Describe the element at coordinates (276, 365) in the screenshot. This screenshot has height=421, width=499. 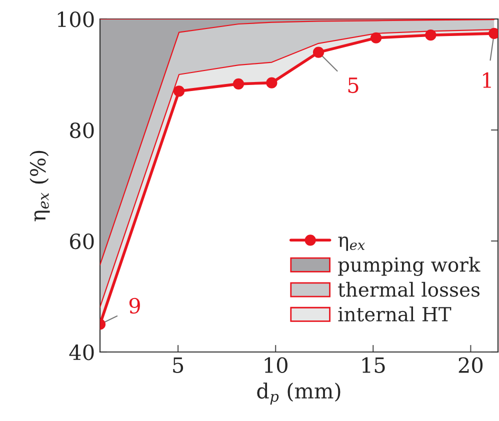
I see `x-tick-label: 10` at that location.